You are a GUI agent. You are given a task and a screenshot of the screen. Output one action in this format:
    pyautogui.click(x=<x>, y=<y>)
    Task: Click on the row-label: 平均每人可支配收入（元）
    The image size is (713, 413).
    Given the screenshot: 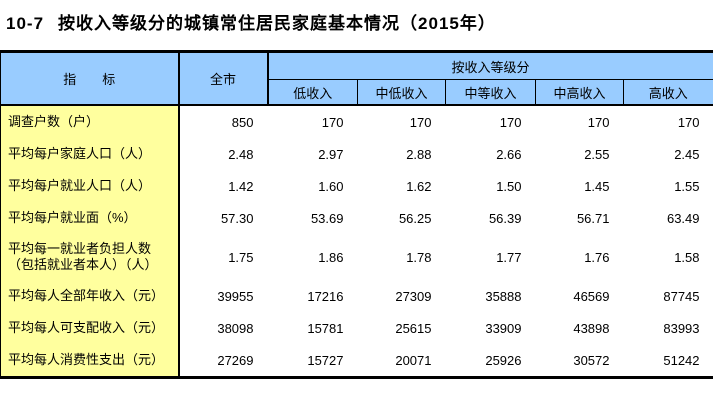 What is the action you would take?
    pyautogui.click(x=90, y=328)
    